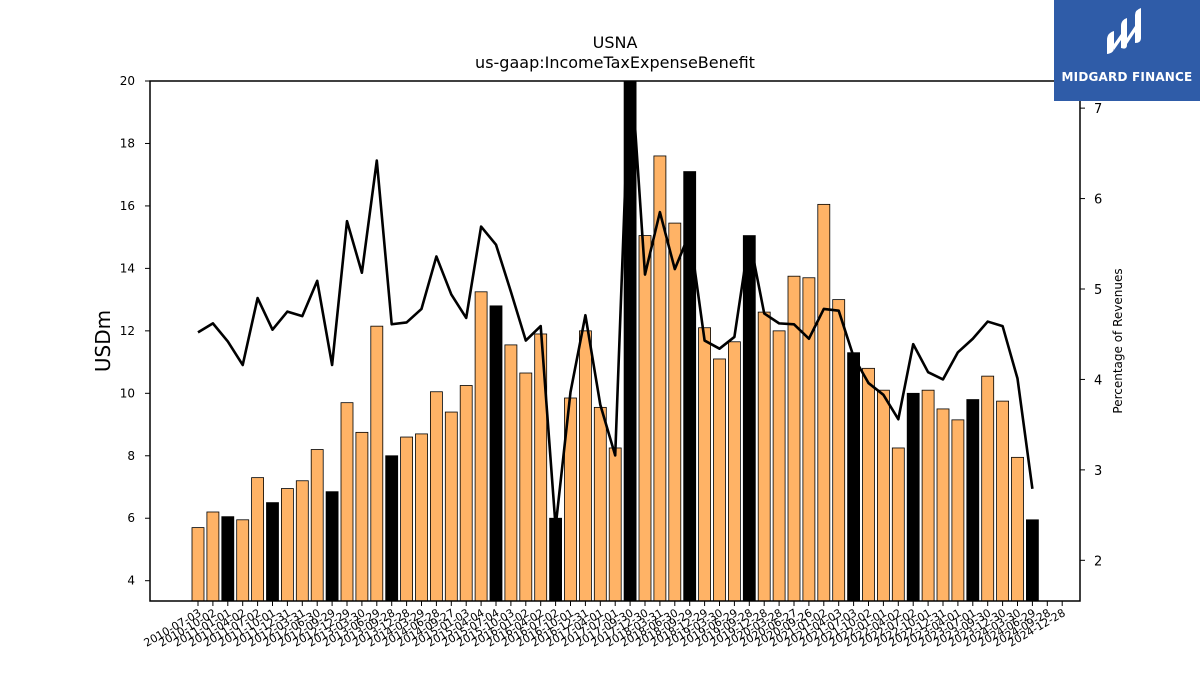  Describe the element at coordinates (131, 518) in the screenshot. I see `y-tick-label: 6` at that location.